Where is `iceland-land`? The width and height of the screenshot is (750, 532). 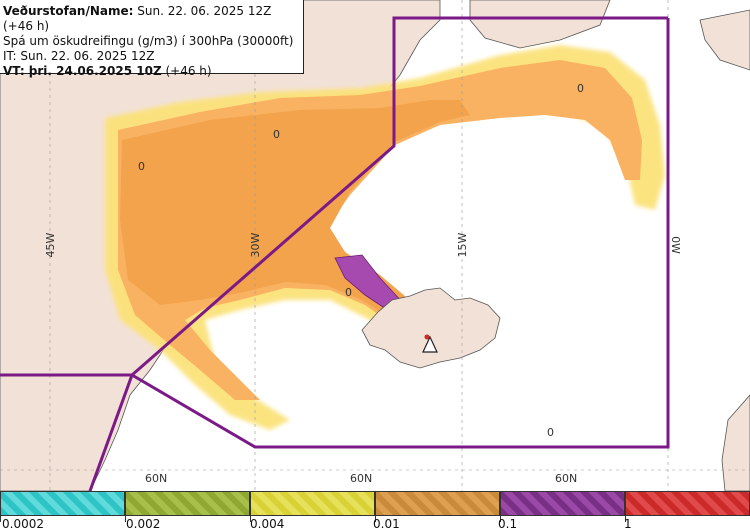
iceland-land is located at coordinates (431, 328).